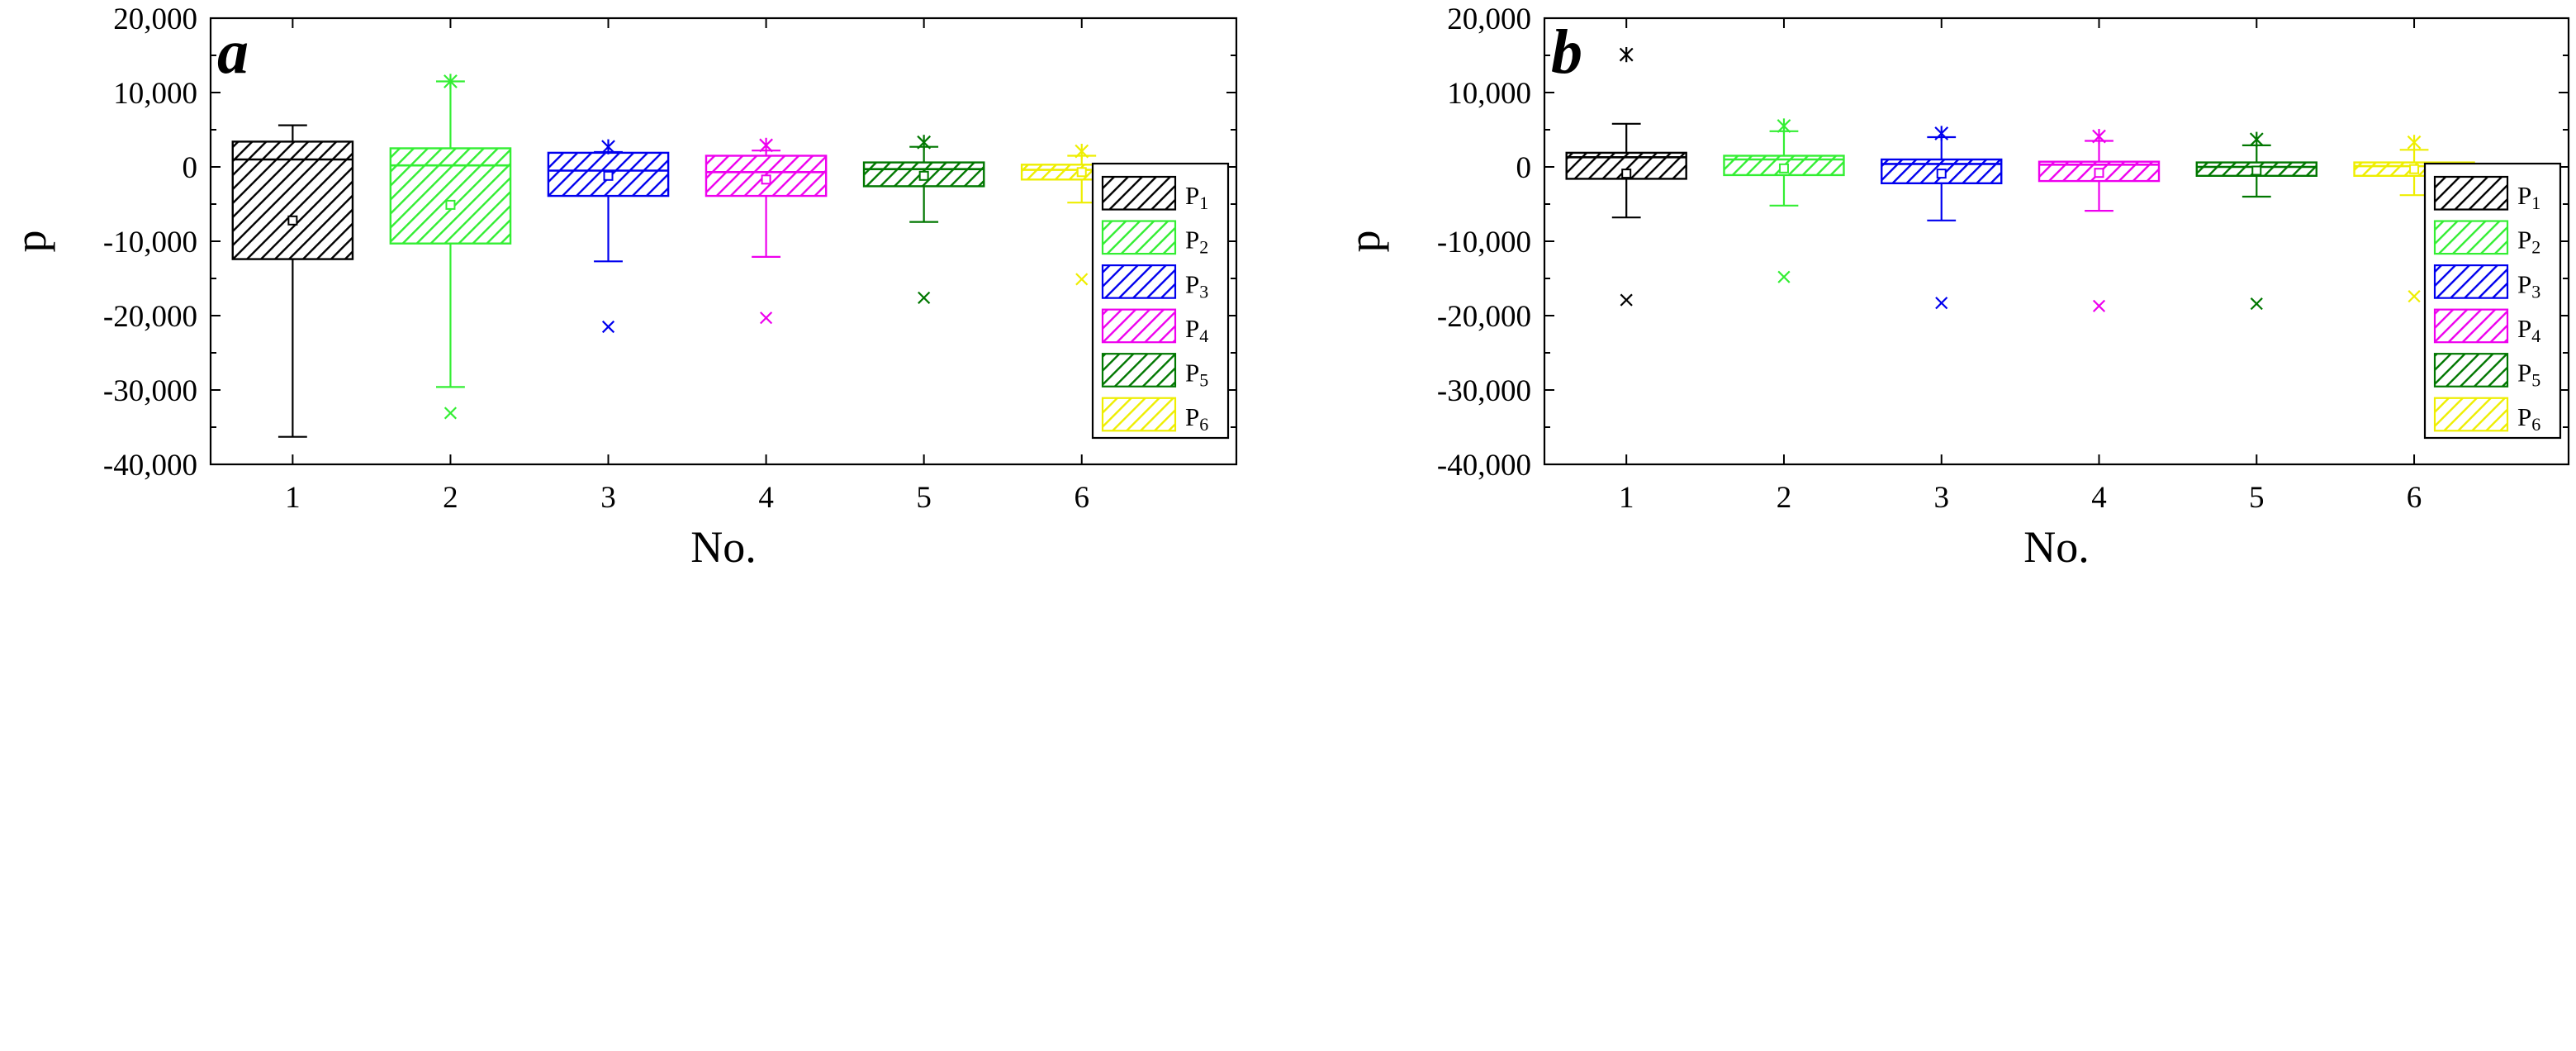 The height and width of the screenshot is (1051, 2576). Describe the element at coordinates (2257, 498) in the screenshot. I see `x-tick-label: 5` at that location.